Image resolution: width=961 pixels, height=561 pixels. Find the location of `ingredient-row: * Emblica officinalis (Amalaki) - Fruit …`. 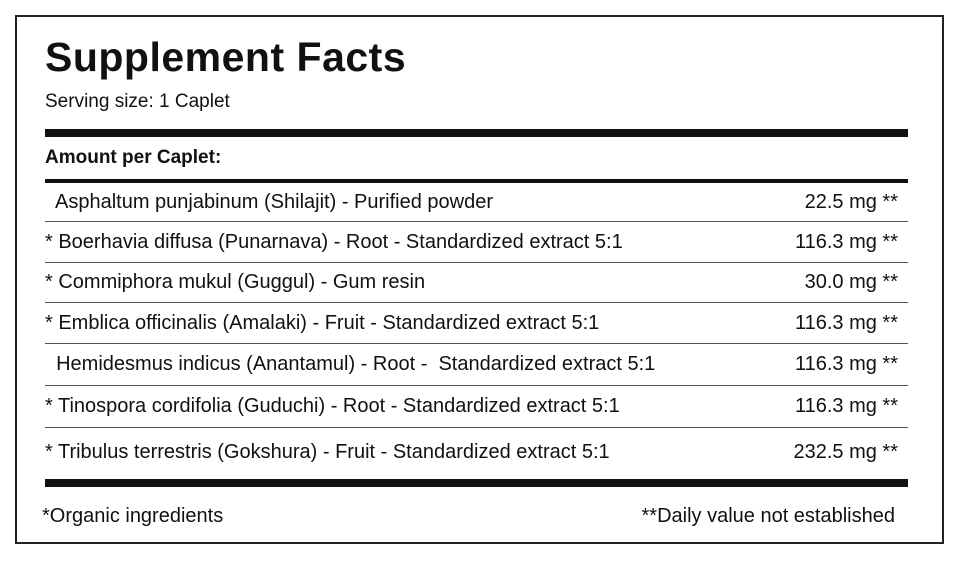

ingredient-row: * Emblica officinalis (Amalaki) - Fruit … is located at coordinates (476, 323).